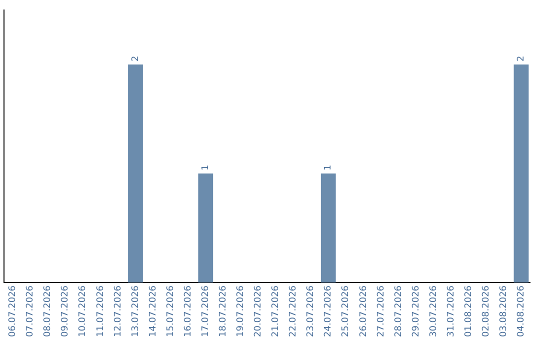 The image size is (540, 340). Describe the element at coordinates (135, 311) in the screenshot. I see `x-tick-label: 13.07.2026` at that location.